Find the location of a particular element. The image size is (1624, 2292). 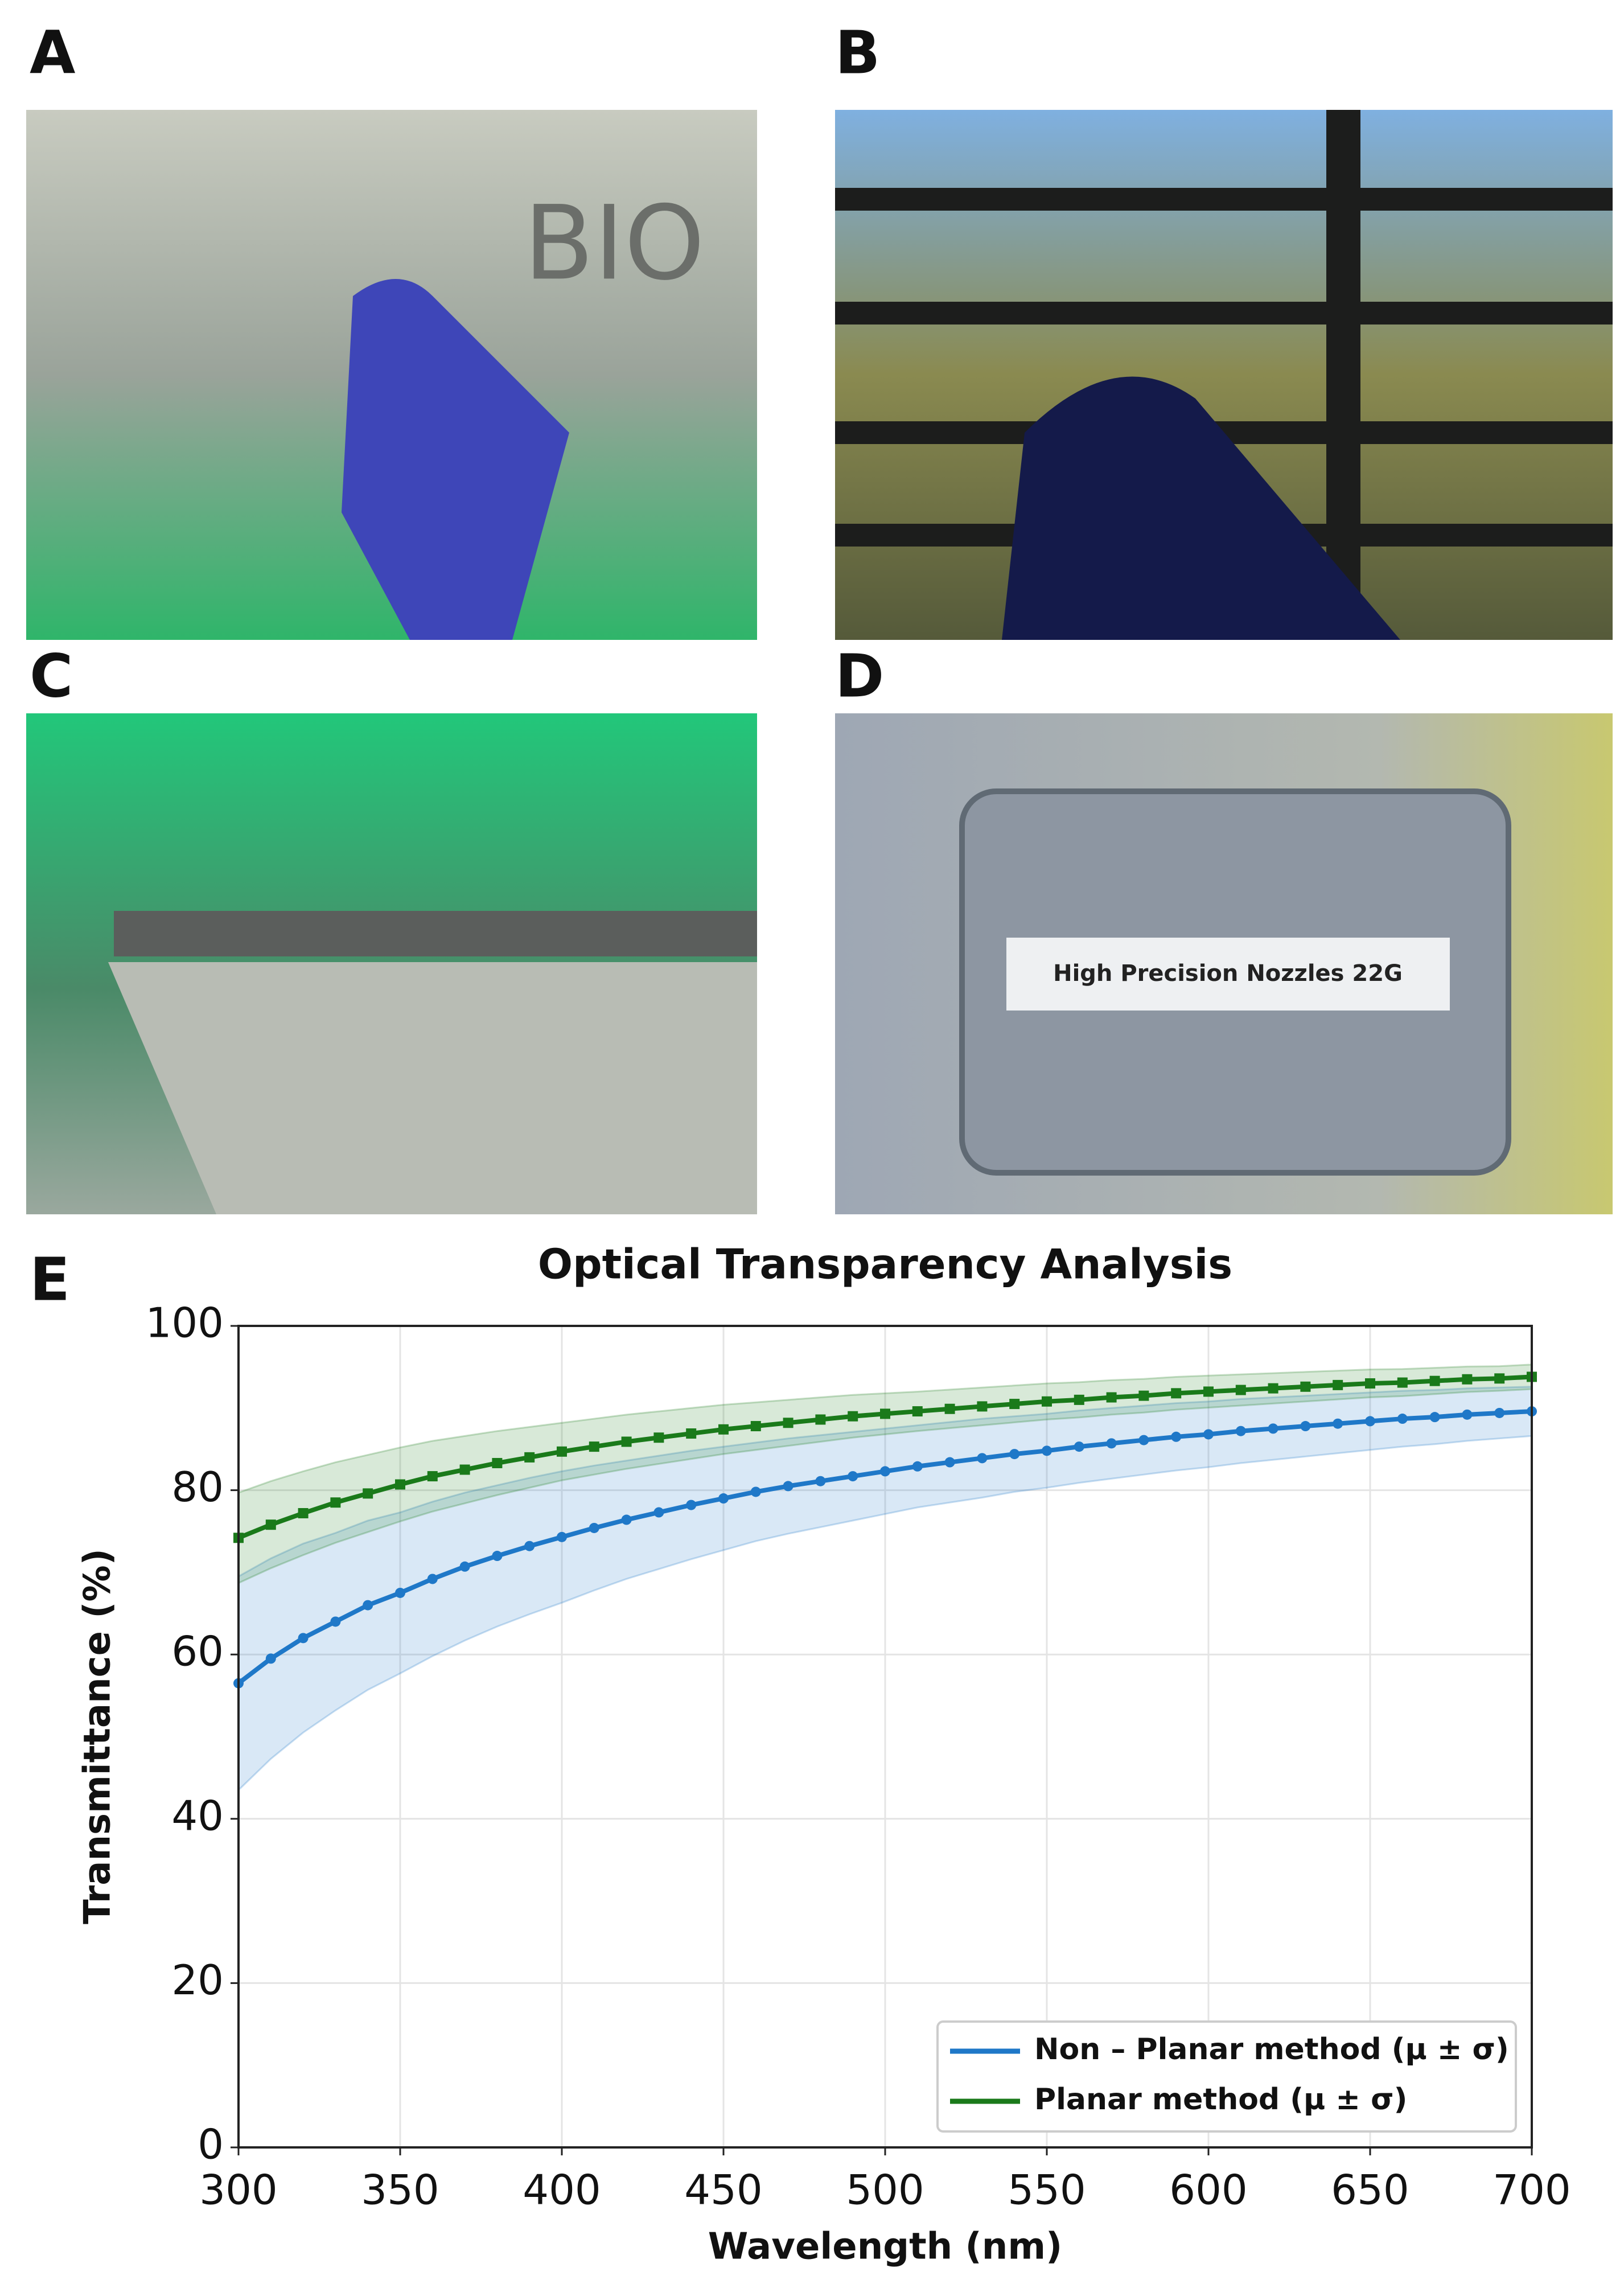

panel-label: B is located at coordinates (857, 52).